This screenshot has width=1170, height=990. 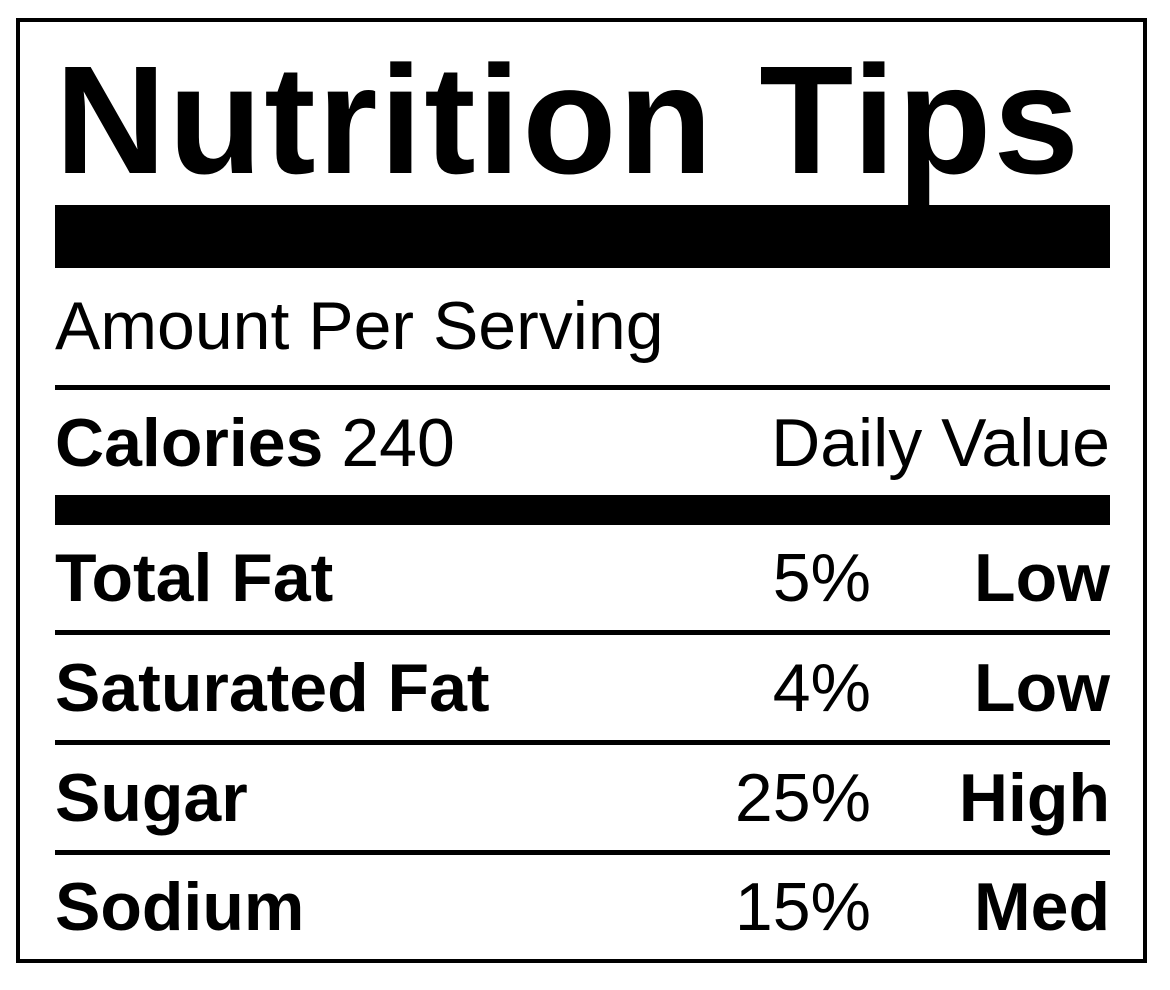 What do you see at coordinates (582, 510) in the screenshot?
I see `medium-separator-bar` at bounding box center [582, 510].